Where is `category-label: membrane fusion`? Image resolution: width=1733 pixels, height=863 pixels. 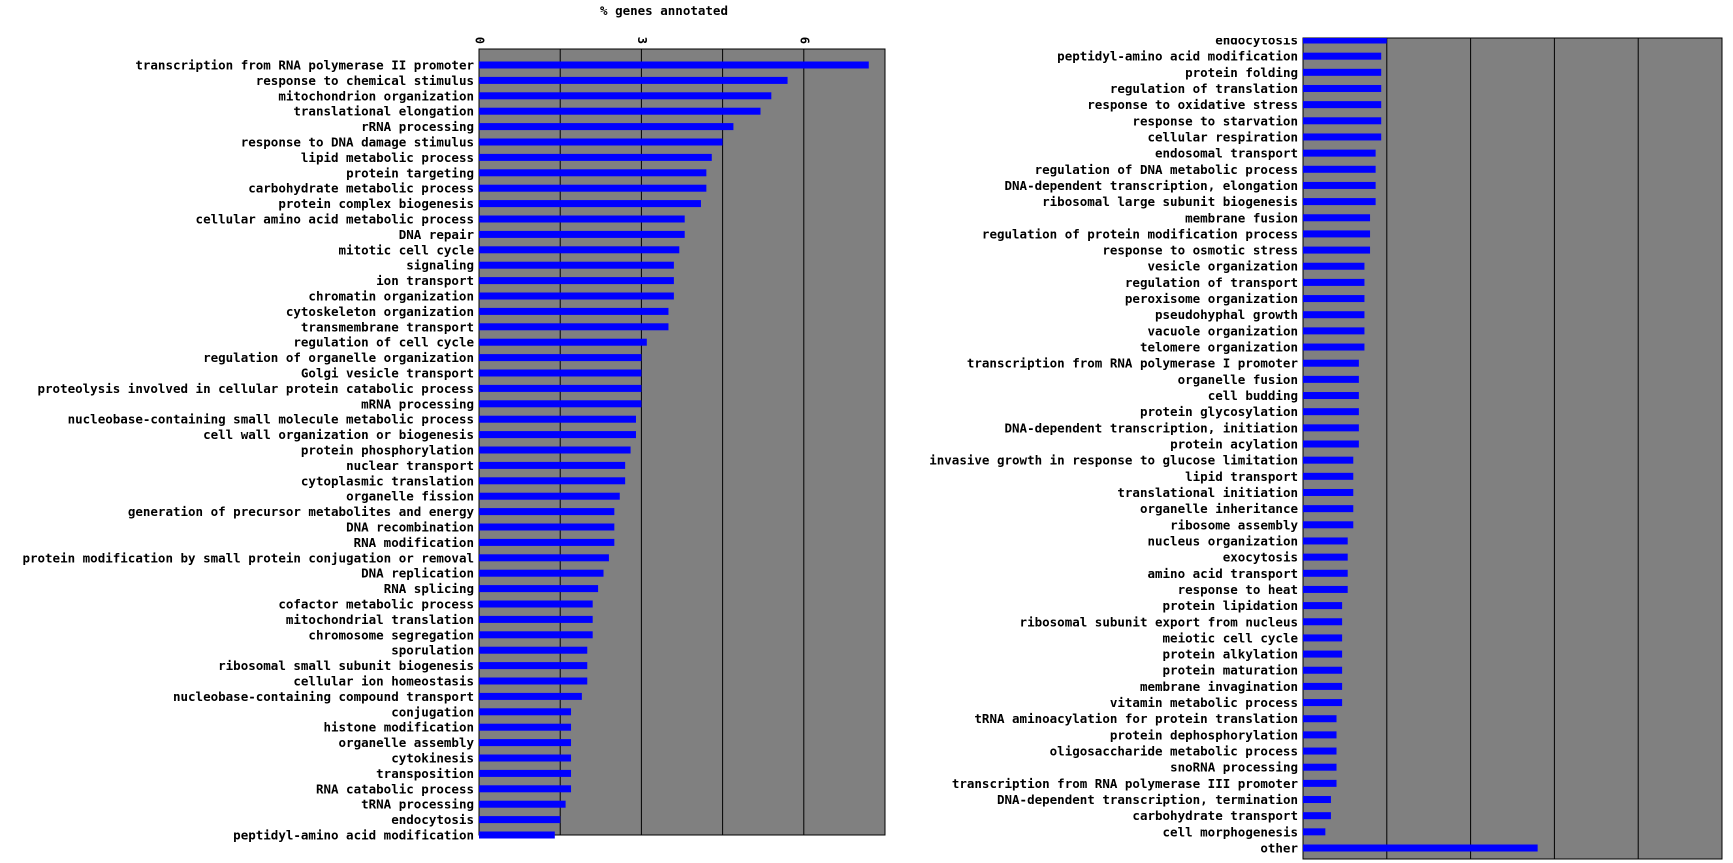 category-label: membrane fusion is located at coordinates (1241, 217).